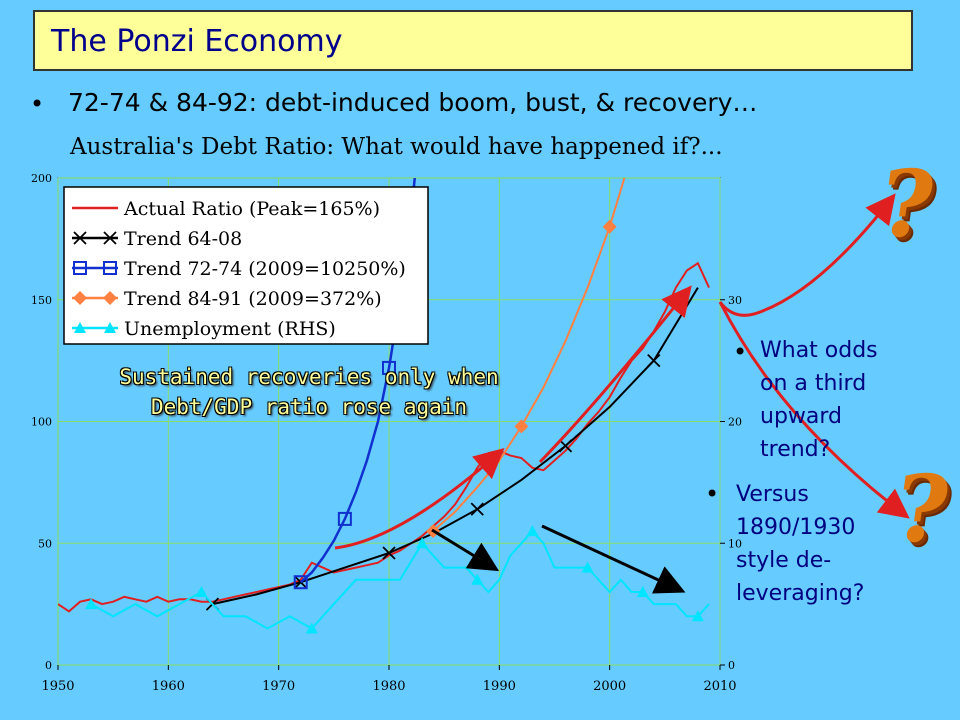  What do you see at coordinates (819, 400) in the screenshot?
I see `side-bullet-odds: What odds on a third upward trend?` at bounding box center [819, 400].